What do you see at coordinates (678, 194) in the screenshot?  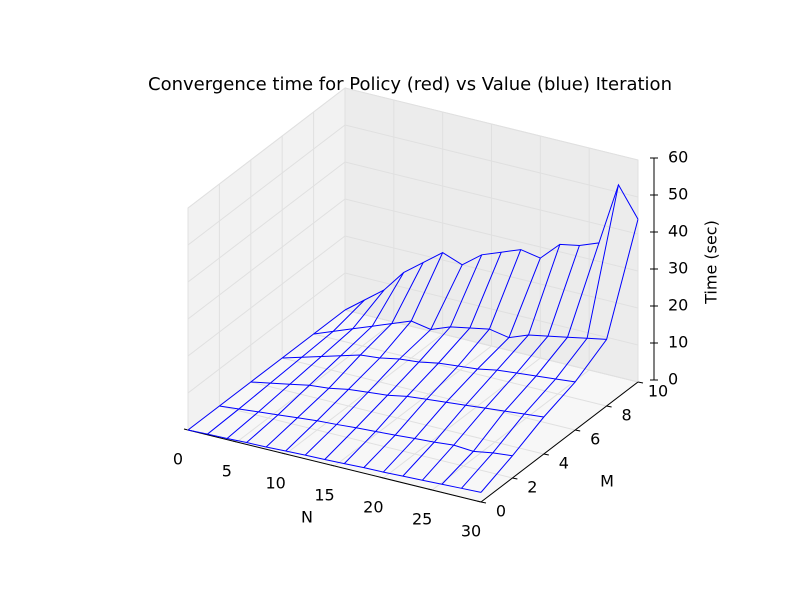 I see `z-tick-label: 50` at bounding box center [678, 194].